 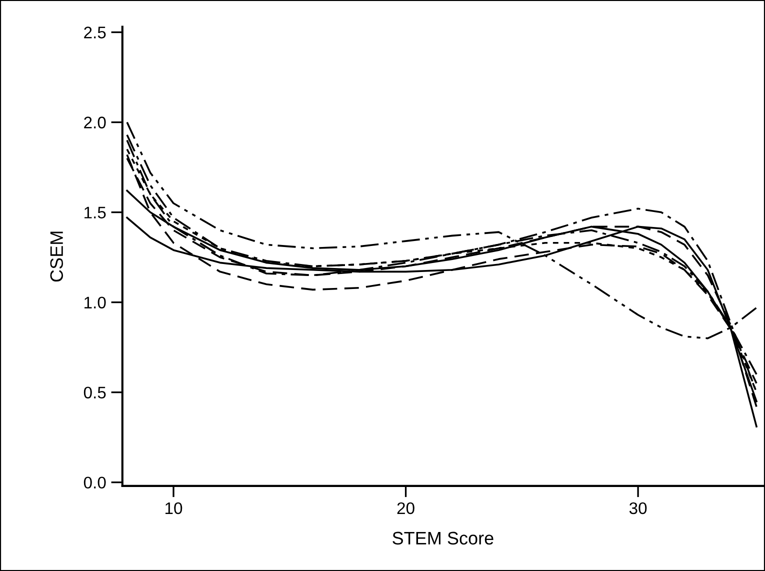 I want to click on y-tick-label: 2.0, so click(x=95, y=122).